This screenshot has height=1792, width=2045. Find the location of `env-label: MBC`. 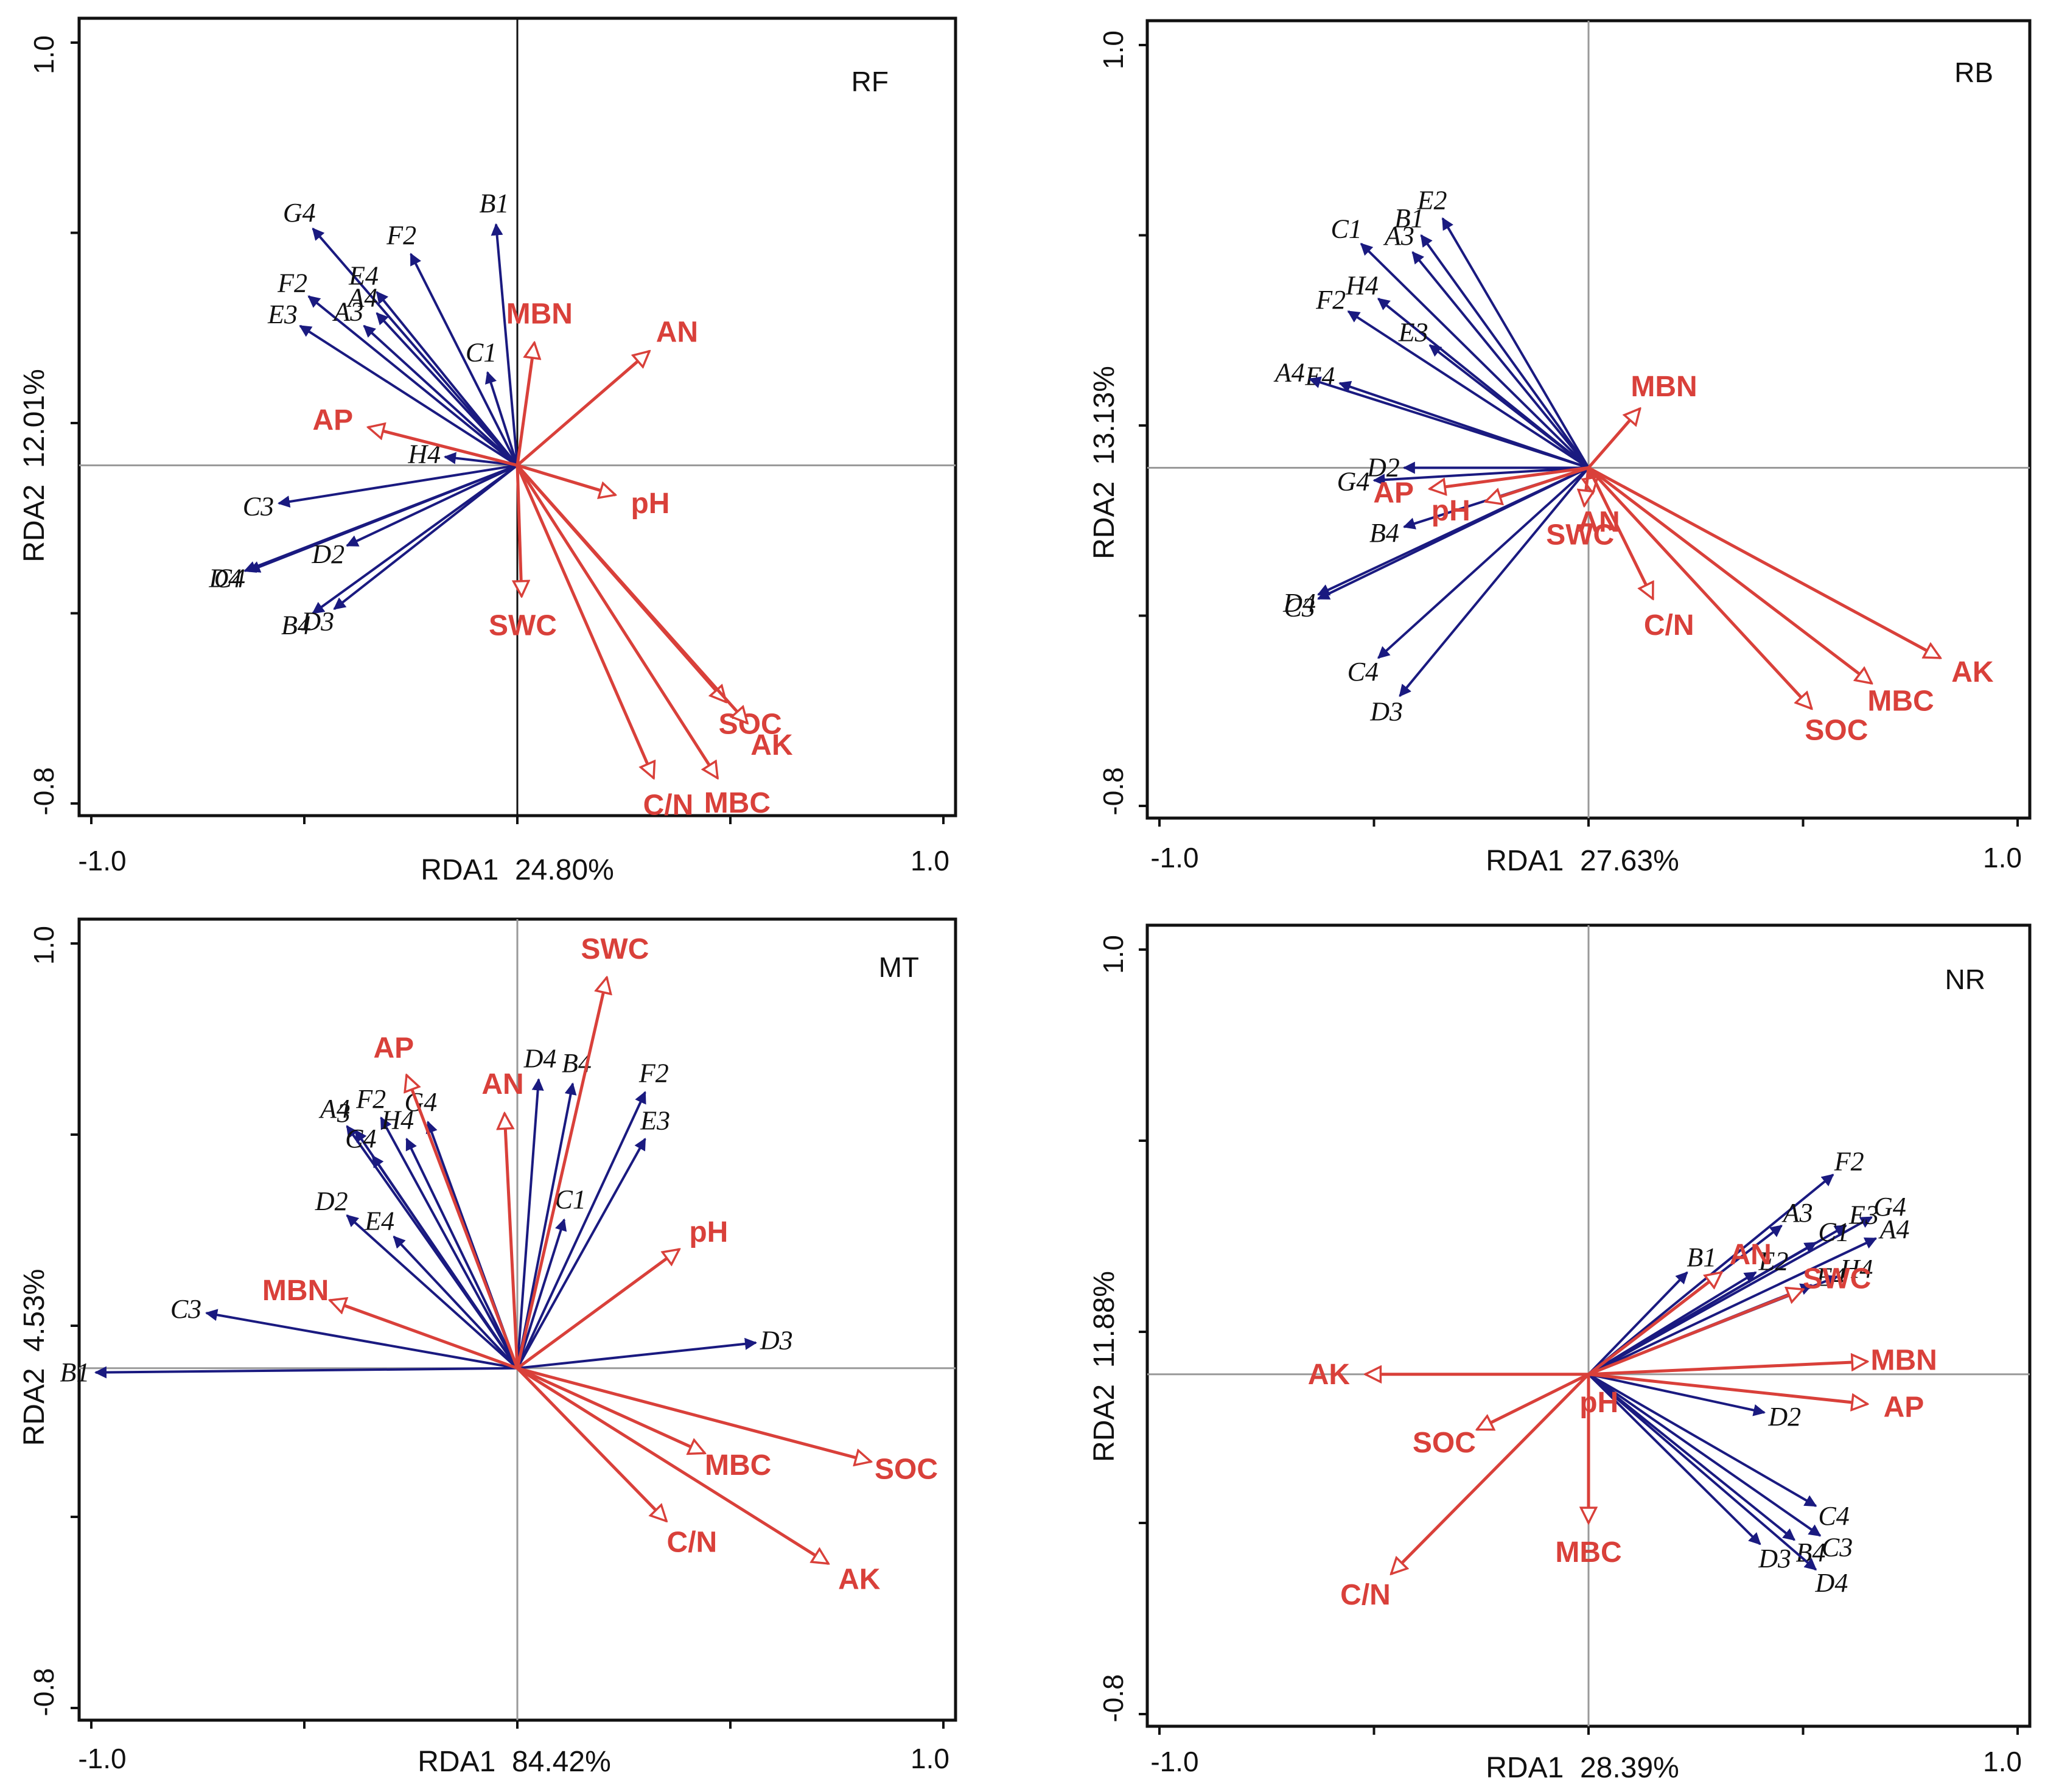

env-label: MBC is located at coordinates (737, 803).